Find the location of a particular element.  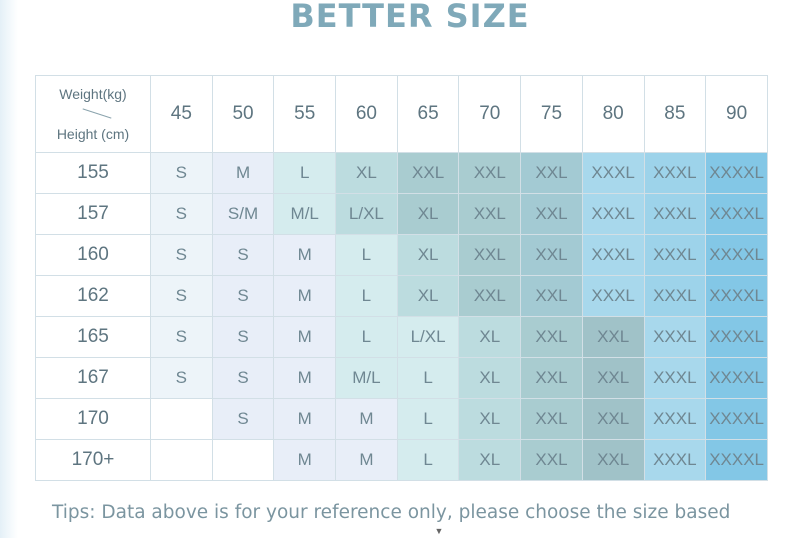

page-title: BETTER SIZE is located at coordinates (410, 17).